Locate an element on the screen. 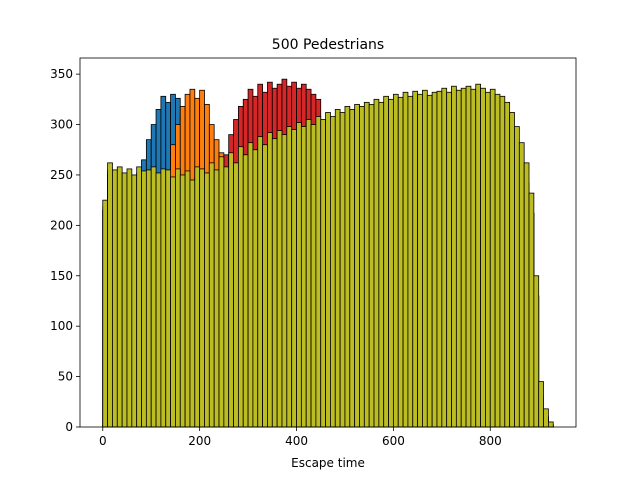 This screenshot has width=640, height=484. x-tick-label: 600 is located at coordinates (393, 441).